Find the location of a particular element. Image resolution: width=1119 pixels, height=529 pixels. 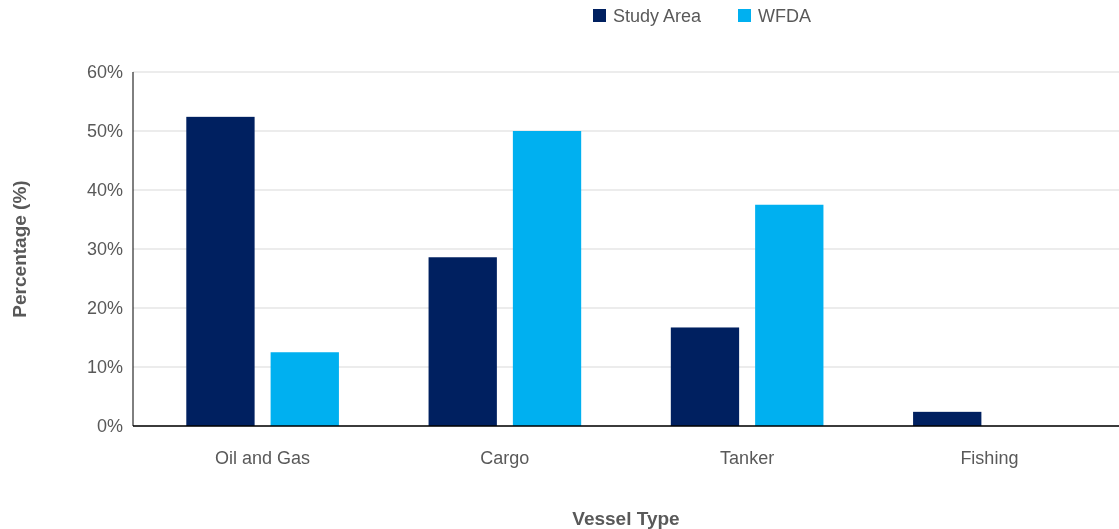

y-tick-label: 50% is located at coordinates (104, 131).